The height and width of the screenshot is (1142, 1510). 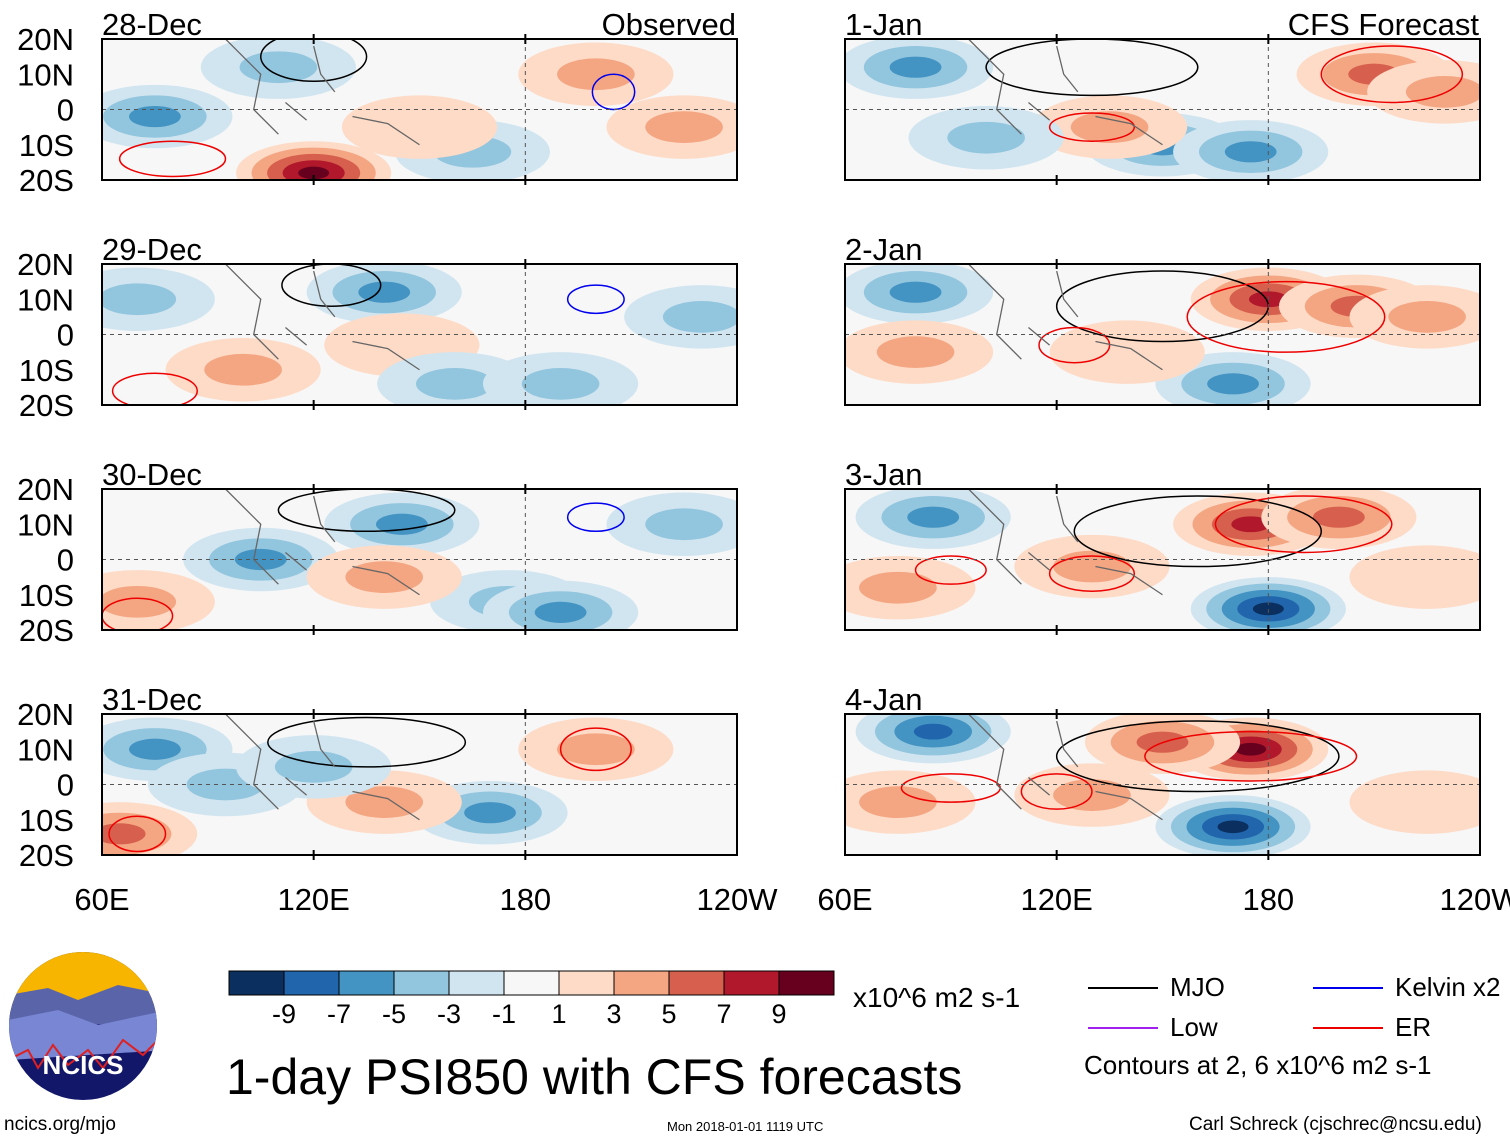 What do you see at coordinates (45, 489) in the screenshot?
I see `lat-tick: 20N` at bounding box center [45, 489].